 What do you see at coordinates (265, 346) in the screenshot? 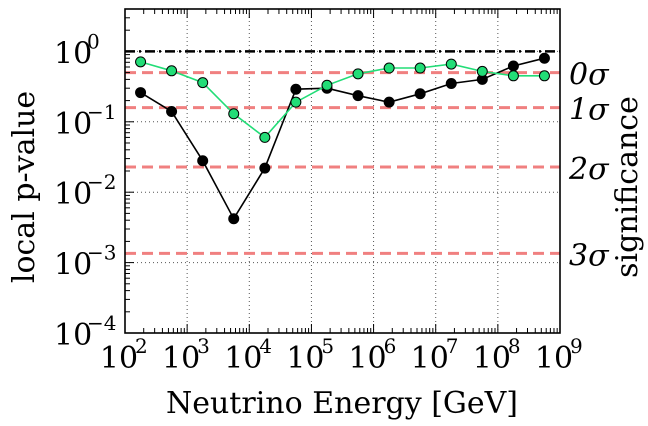
I see `x-tick-label-exponent: 4` at bounding box center [265, 346].